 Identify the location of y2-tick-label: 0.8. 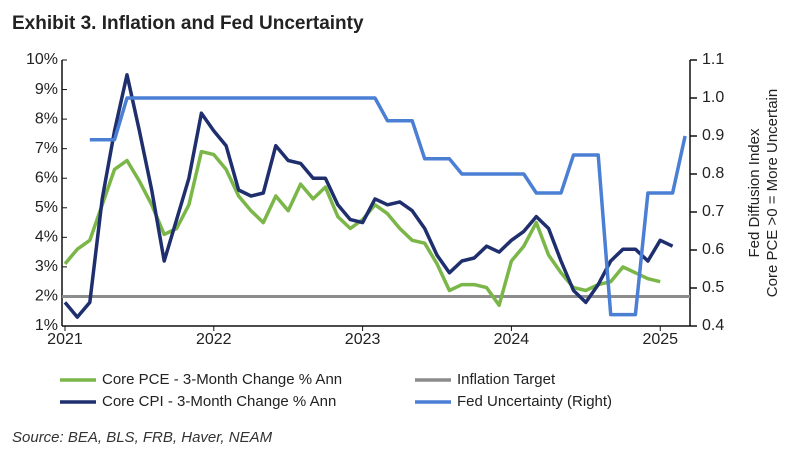
(713, 173).